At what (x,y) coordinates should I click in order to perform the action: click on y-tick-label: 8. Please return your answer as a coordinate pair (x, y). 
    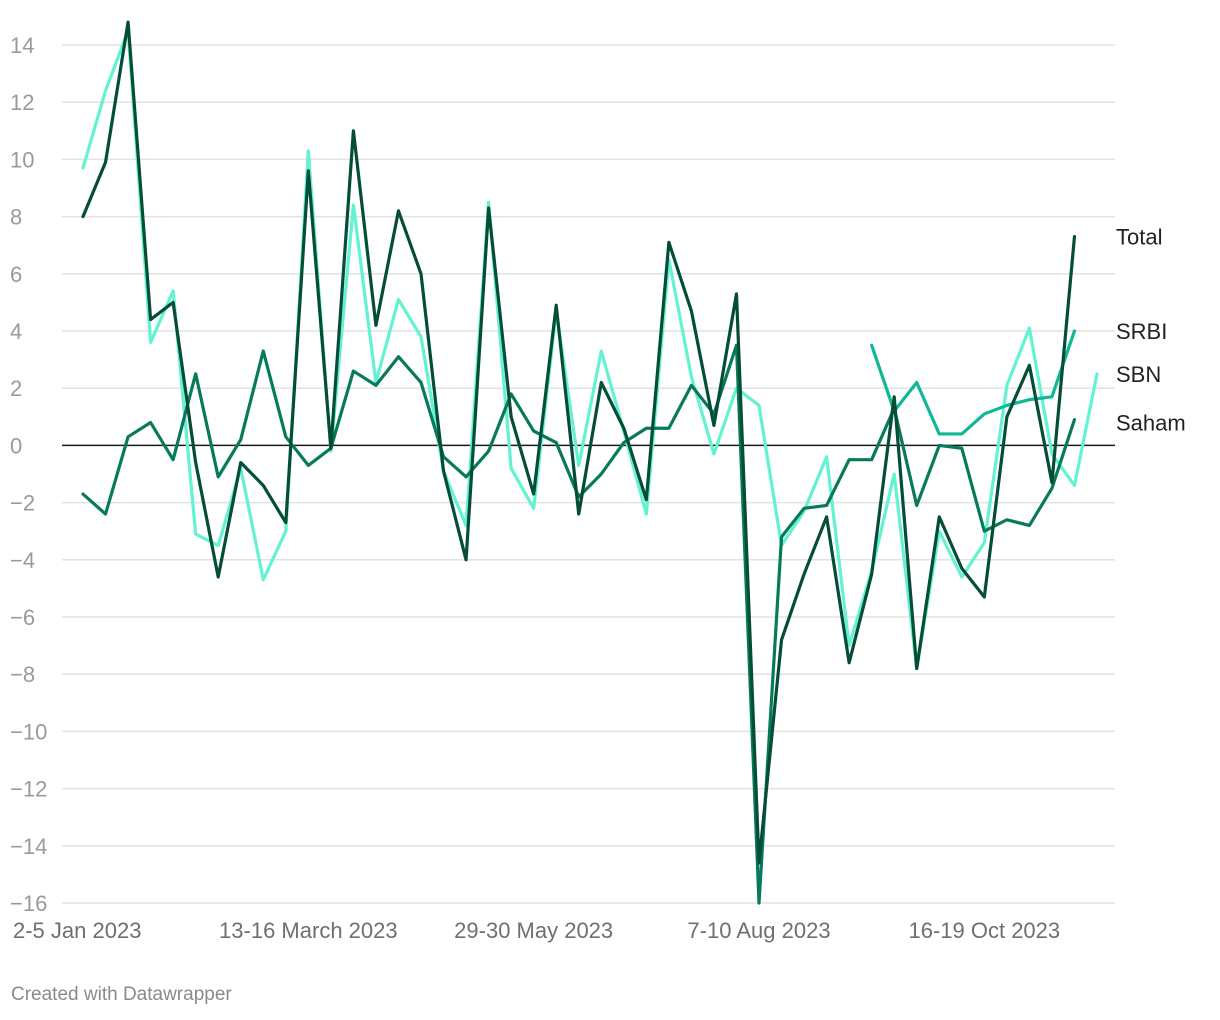
    Looking at the image, I should click on (16, 217).